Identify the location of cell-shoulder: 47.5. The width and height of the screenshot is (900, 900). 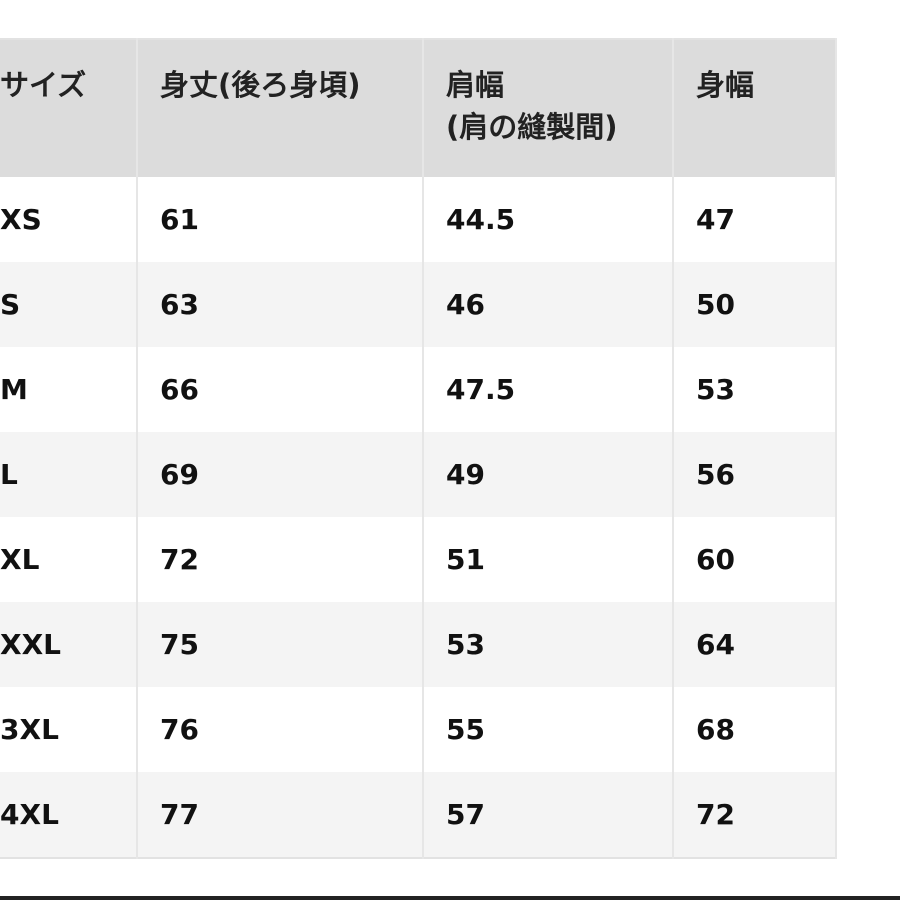
(548, 389).